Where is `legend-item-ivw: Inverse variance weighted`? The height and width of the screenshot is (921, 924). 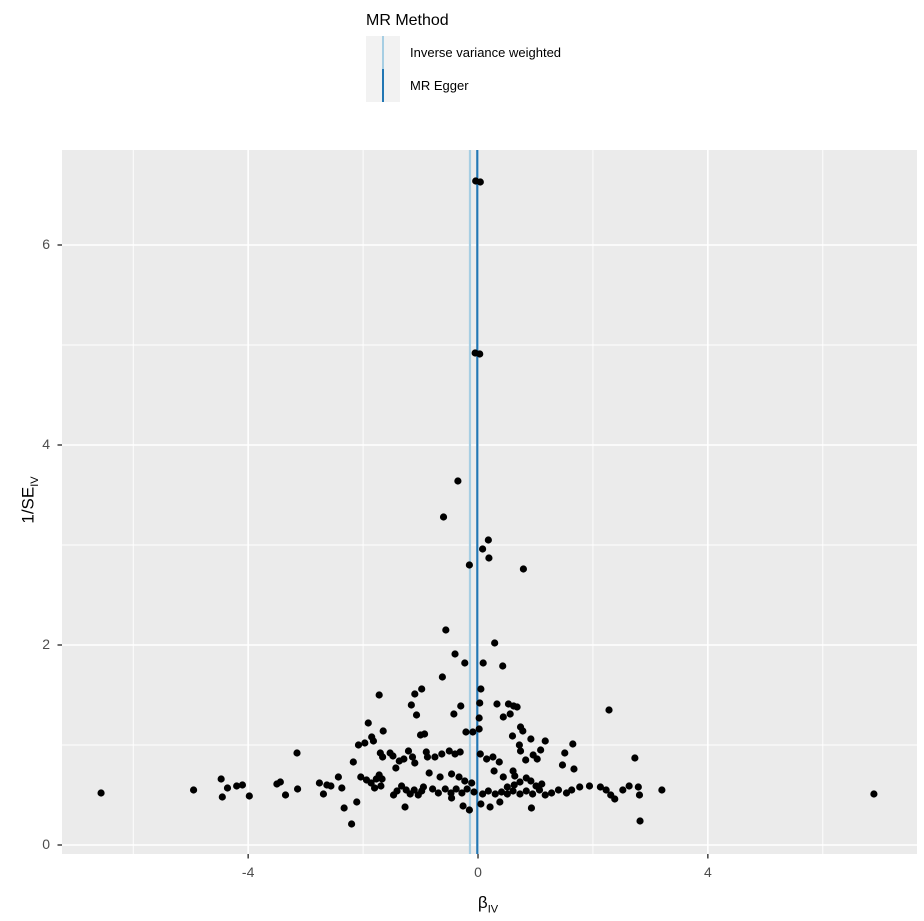
legend-item-ivw: Inverse variance weighted is located at coordinates (463, 52).